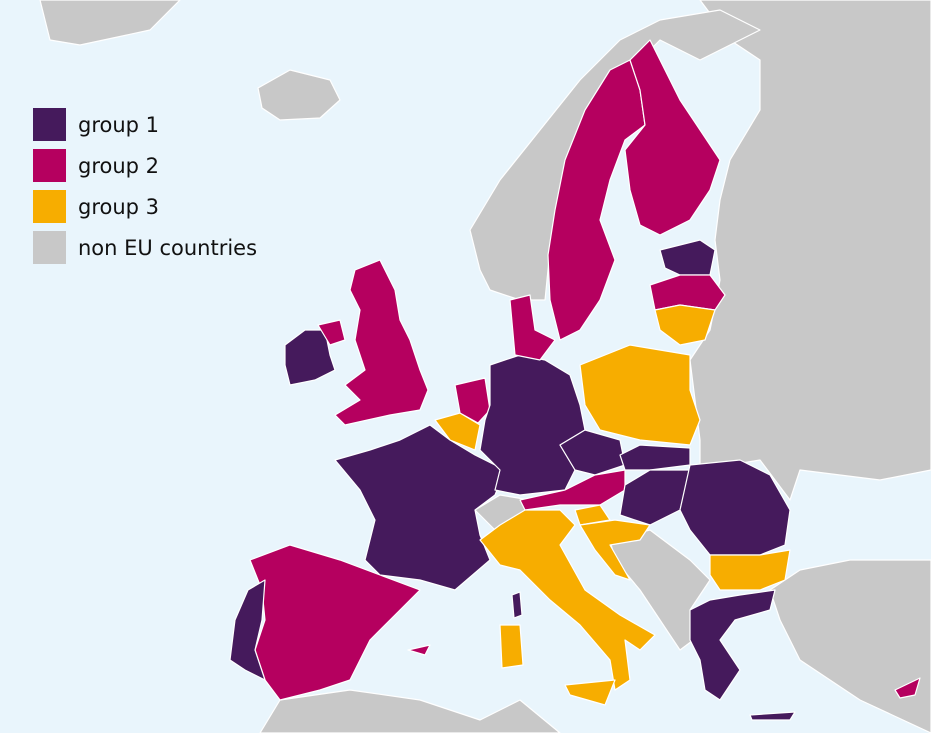 This screenshot has width=931, height=733. What do you see at coordinates (750, 570) in the screenshot?
I see `bulgaria` at bounding box center [750, 570].